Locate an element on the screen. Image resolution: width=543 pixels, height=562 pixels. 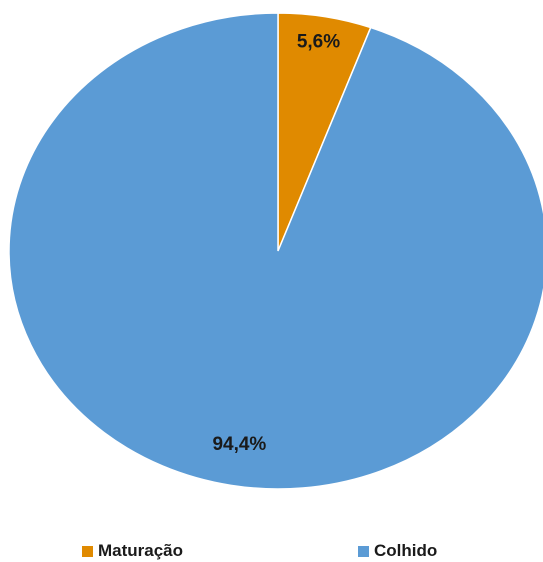
legend-swatch-maturacao is located at coordinates (87, 551).